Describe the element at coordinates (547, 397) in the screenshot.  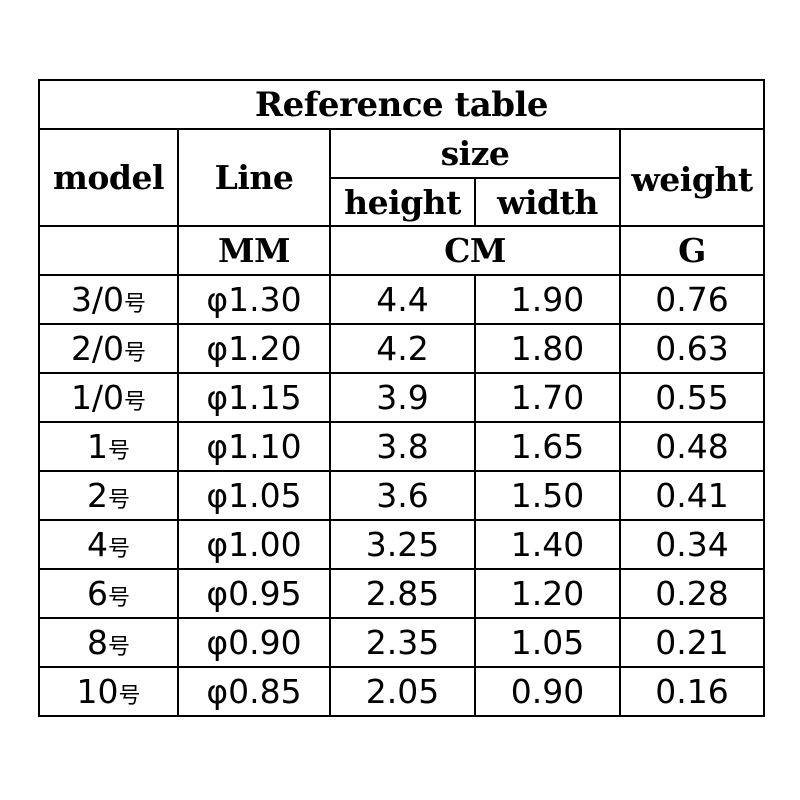
I see `cell-width: 1.70` at that location.